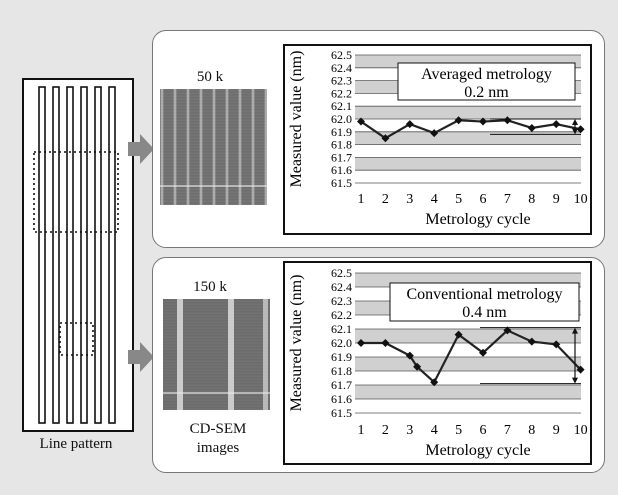 This screenshot has width=618, height=495. Describe the element at coordinates (76, 339) in the screenshot. I see `region-150k-marker` at that location.